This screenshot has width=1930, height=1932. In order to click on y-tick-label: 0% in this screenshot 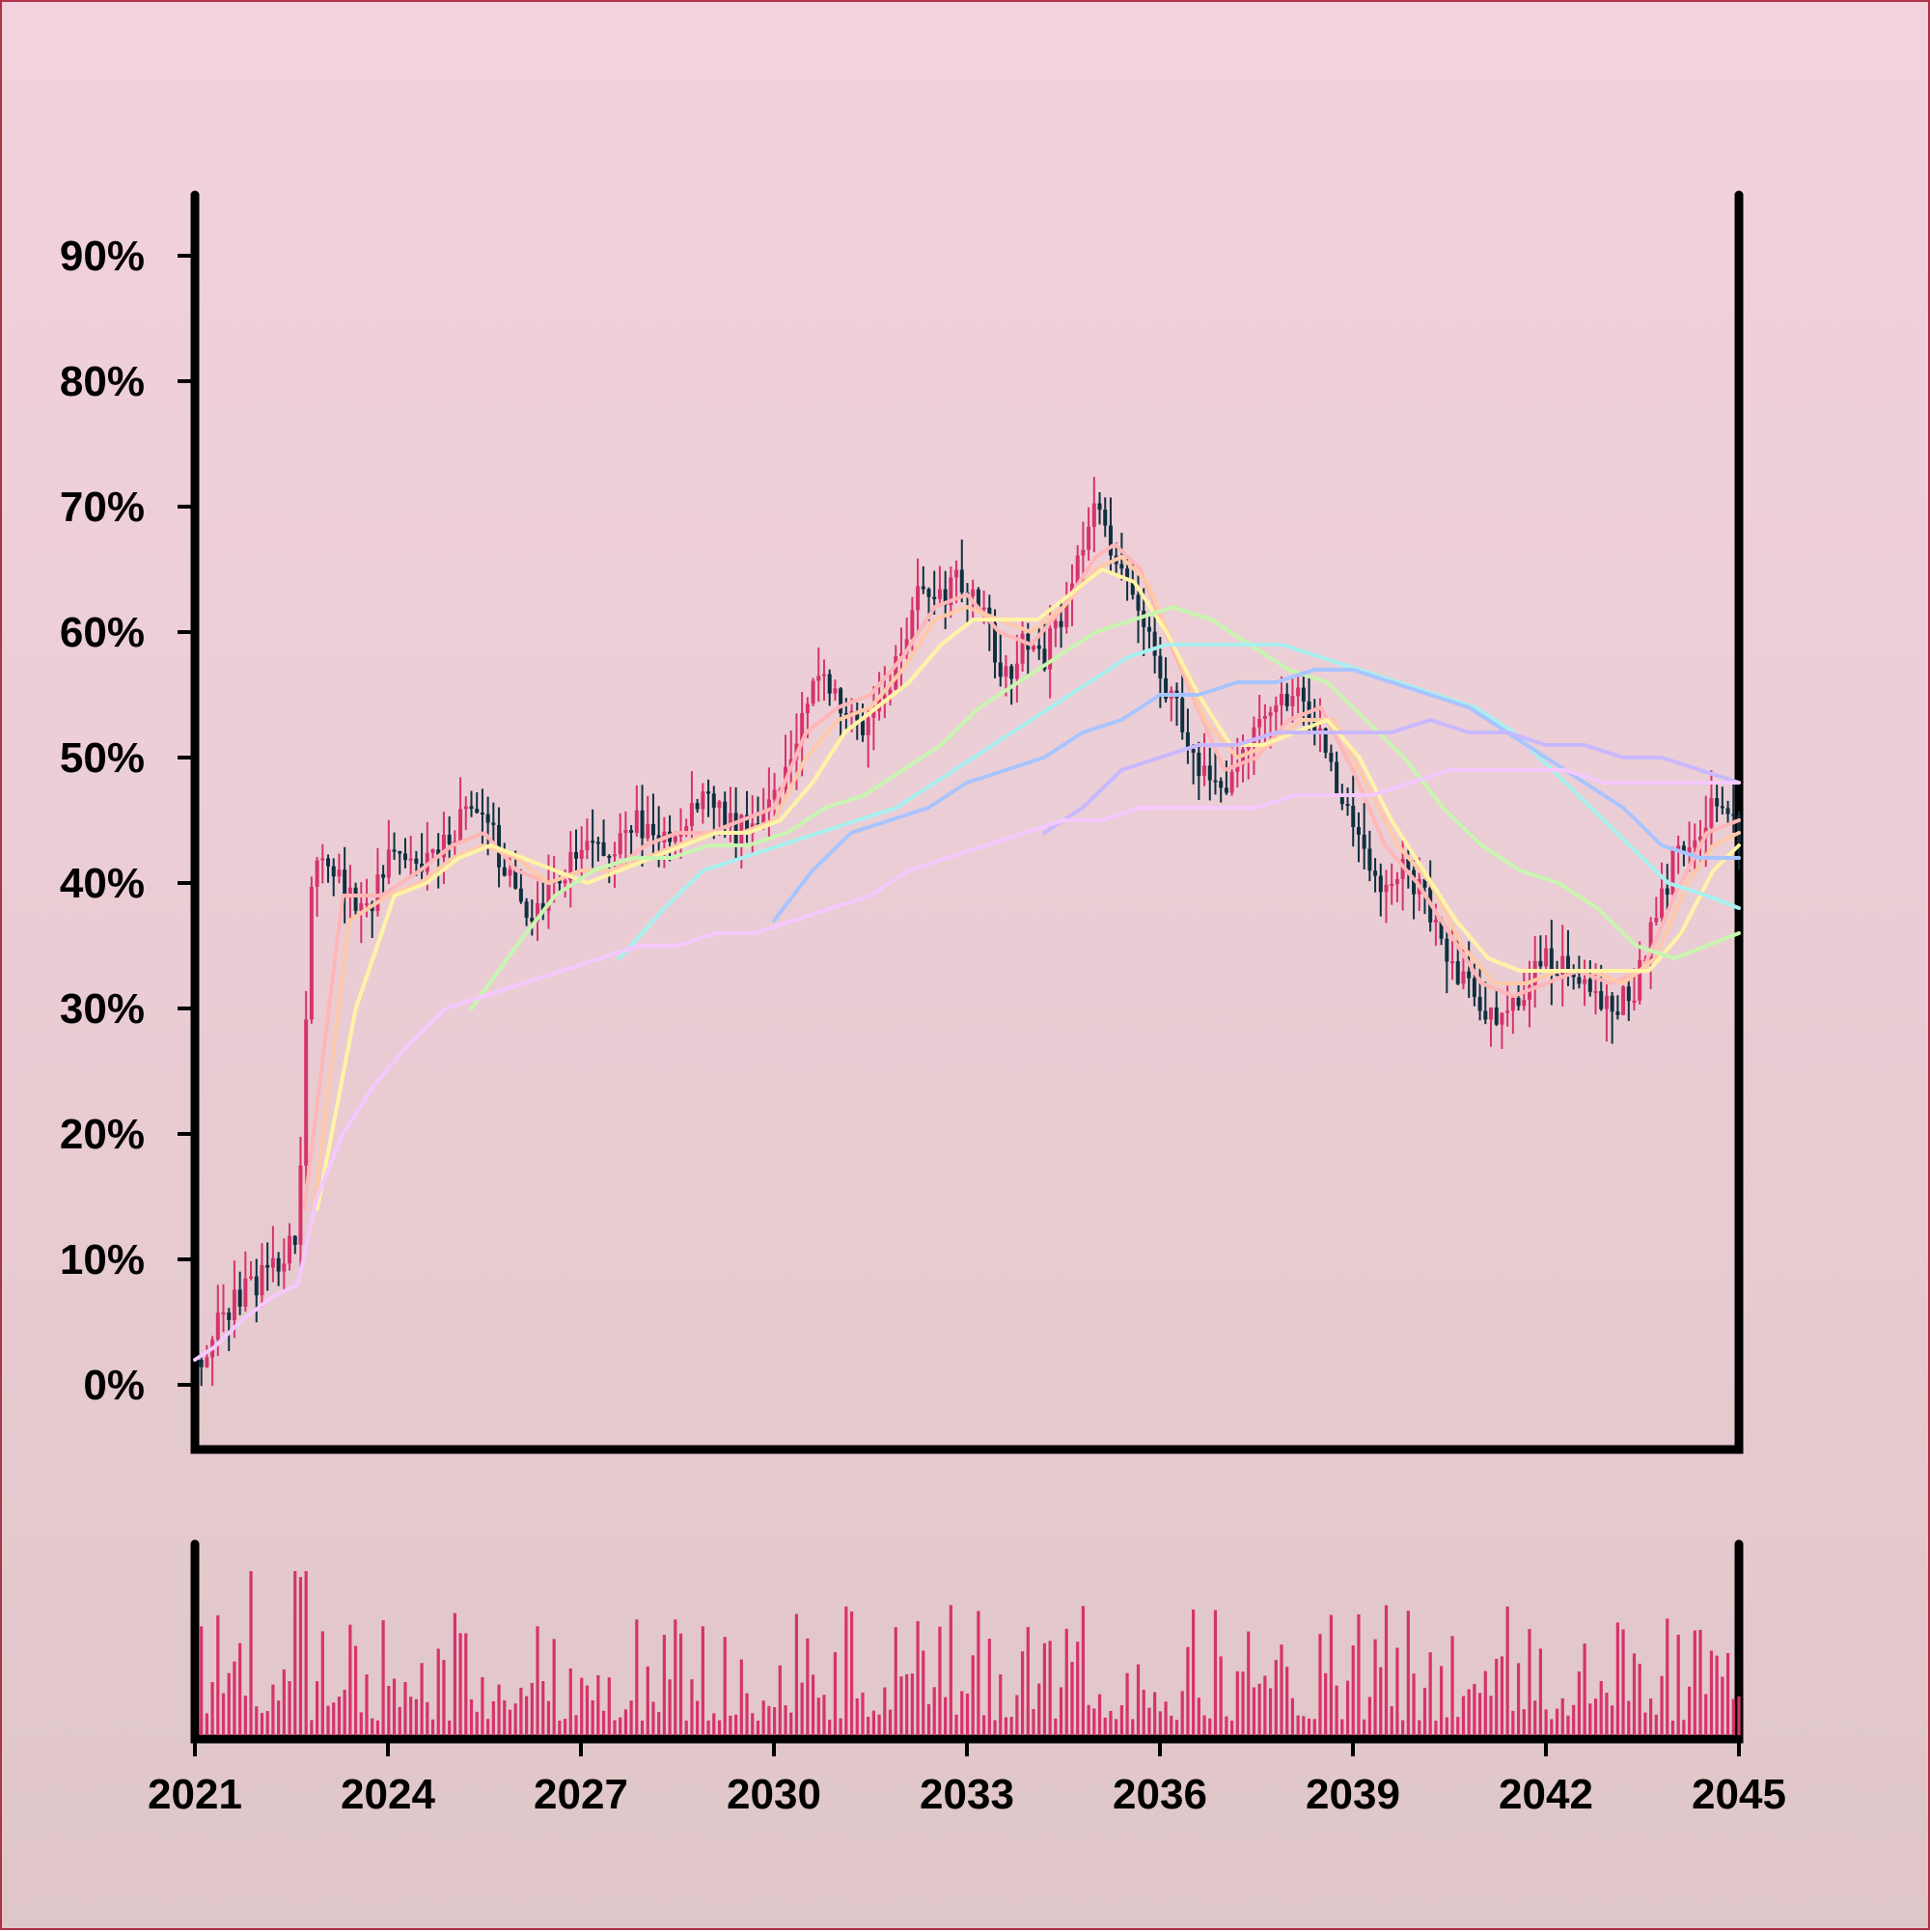, I will do `click(114, 1385)`.